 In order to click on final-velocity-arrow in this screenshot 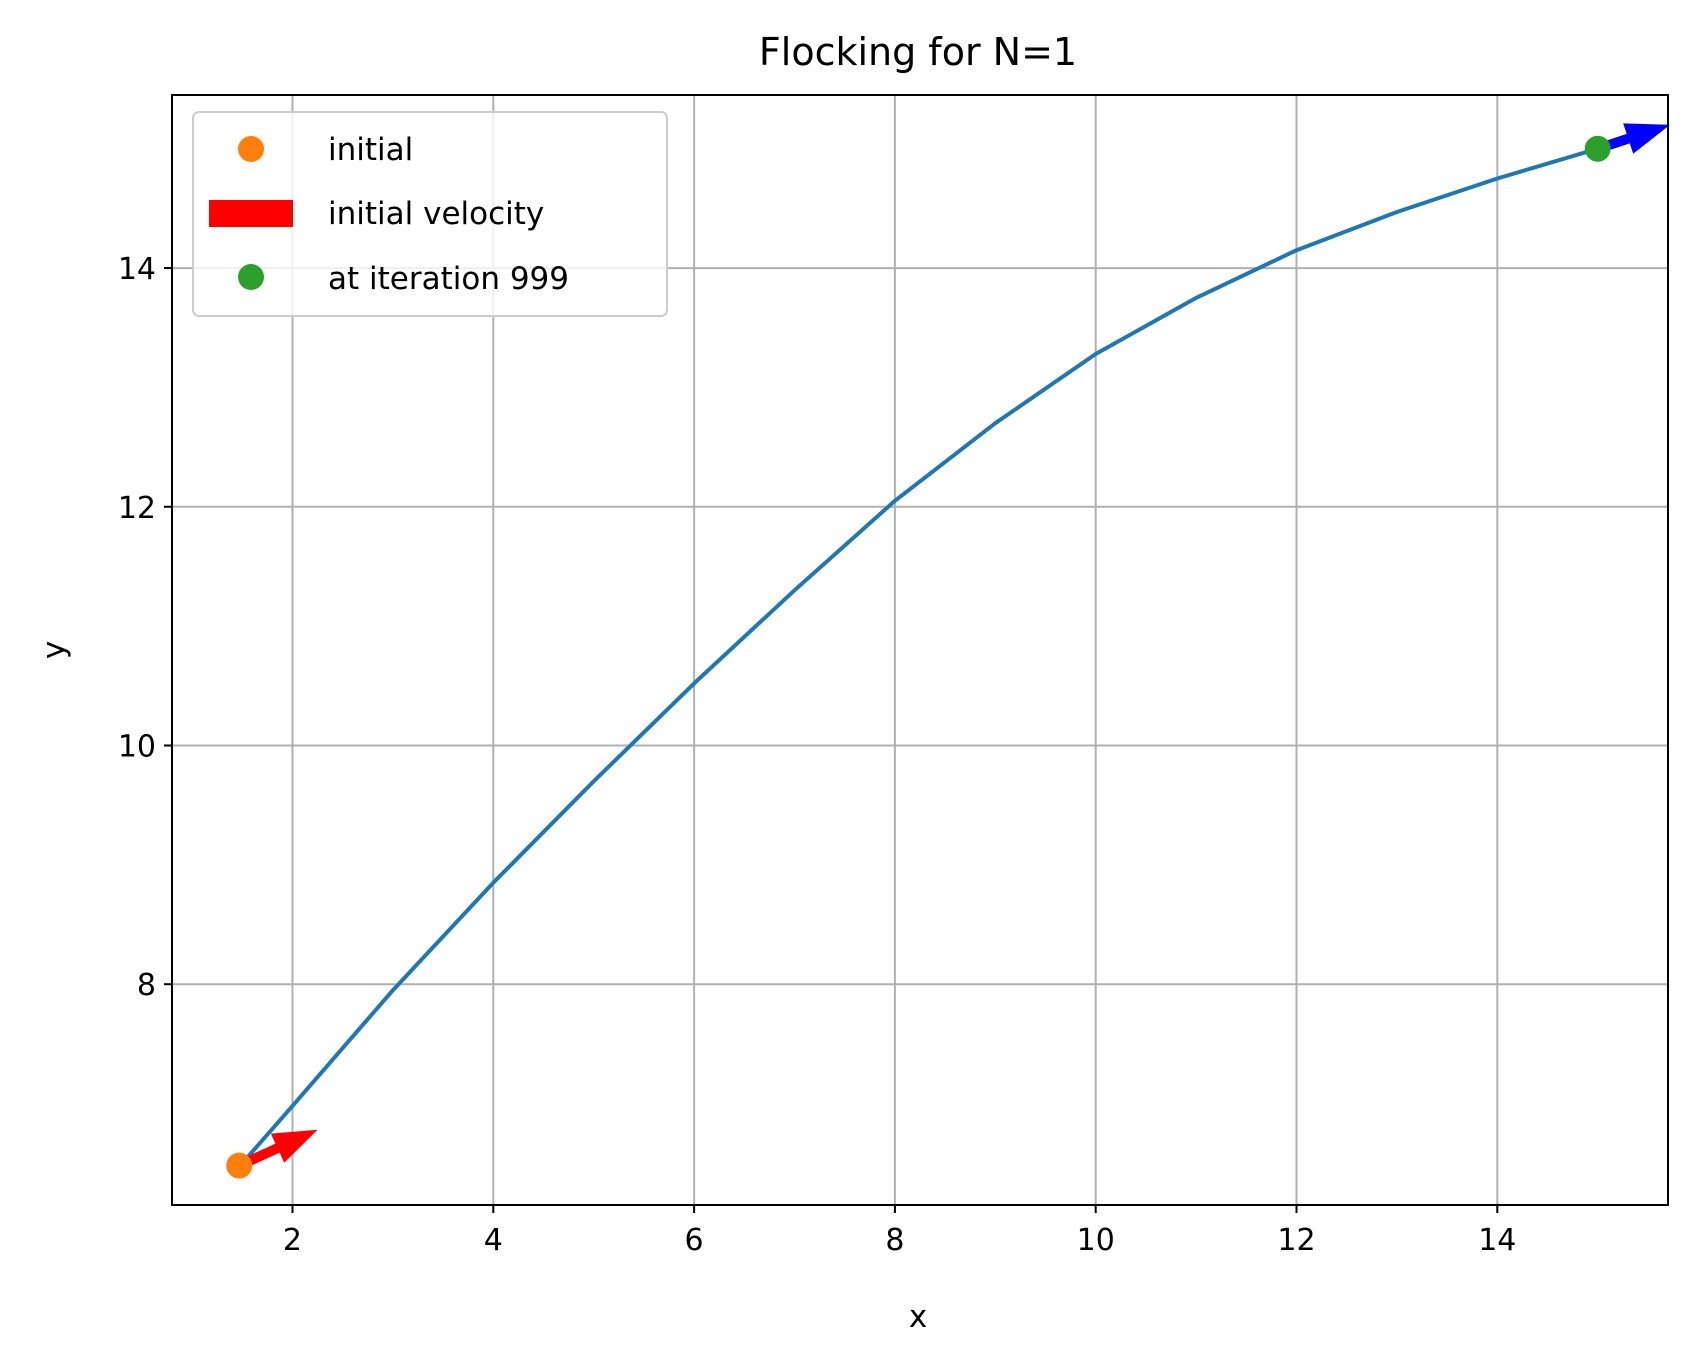, I will do `click(1633, 138)`.